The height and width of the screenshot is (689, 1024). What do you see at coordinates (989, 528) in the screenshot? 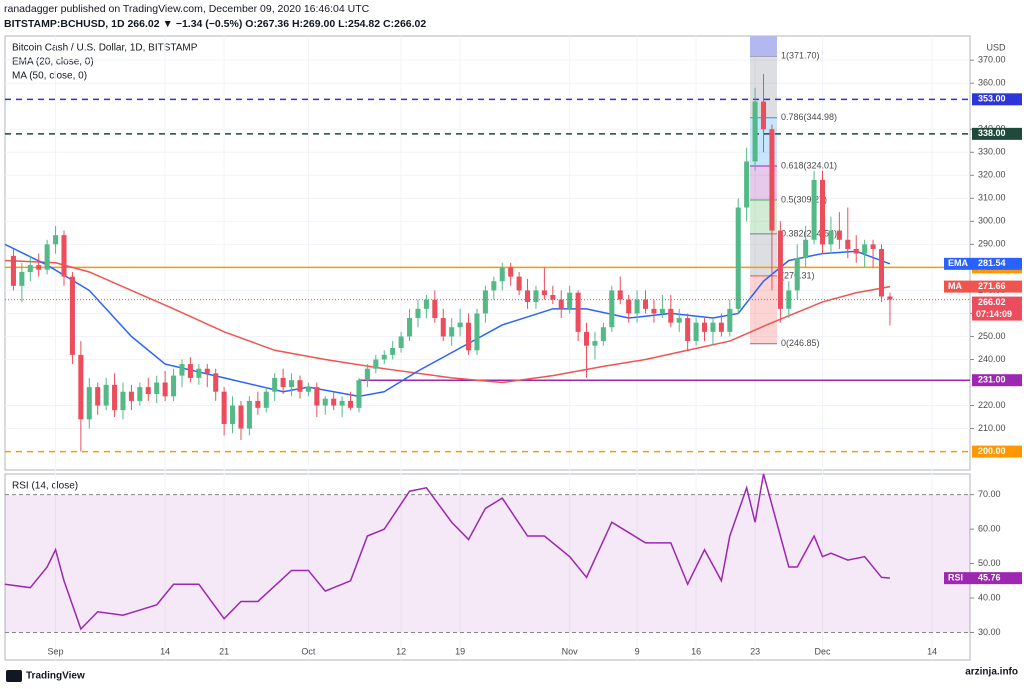
I see `rsi-tick-label: 60.00` at bounding box center [989, 528].